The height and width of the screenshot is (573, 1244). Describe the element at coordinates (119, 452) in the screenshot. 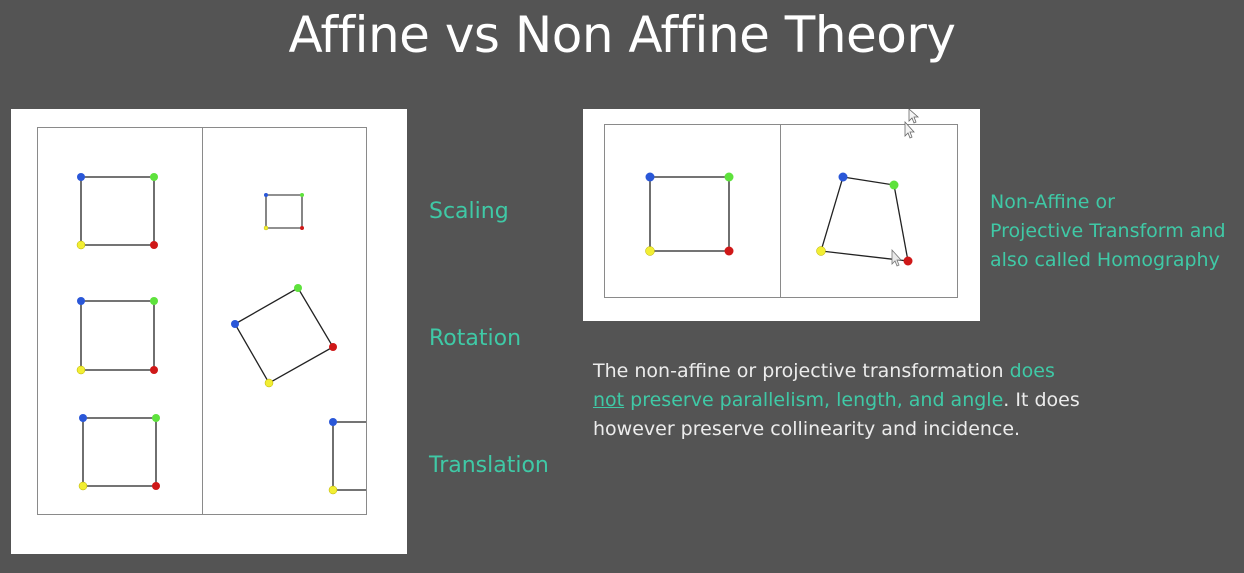

I see `translation-original-square` at that location.